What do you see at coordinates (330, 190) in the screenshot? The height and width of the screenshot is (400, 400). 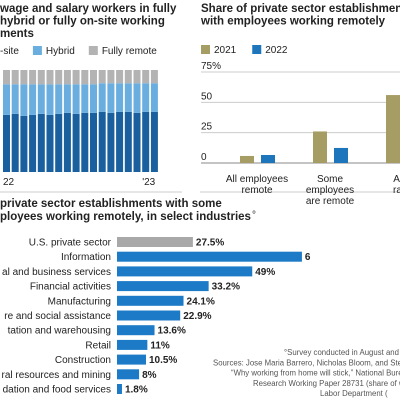 I see `x-tick-label: employees` at bounding box center [330, 190].